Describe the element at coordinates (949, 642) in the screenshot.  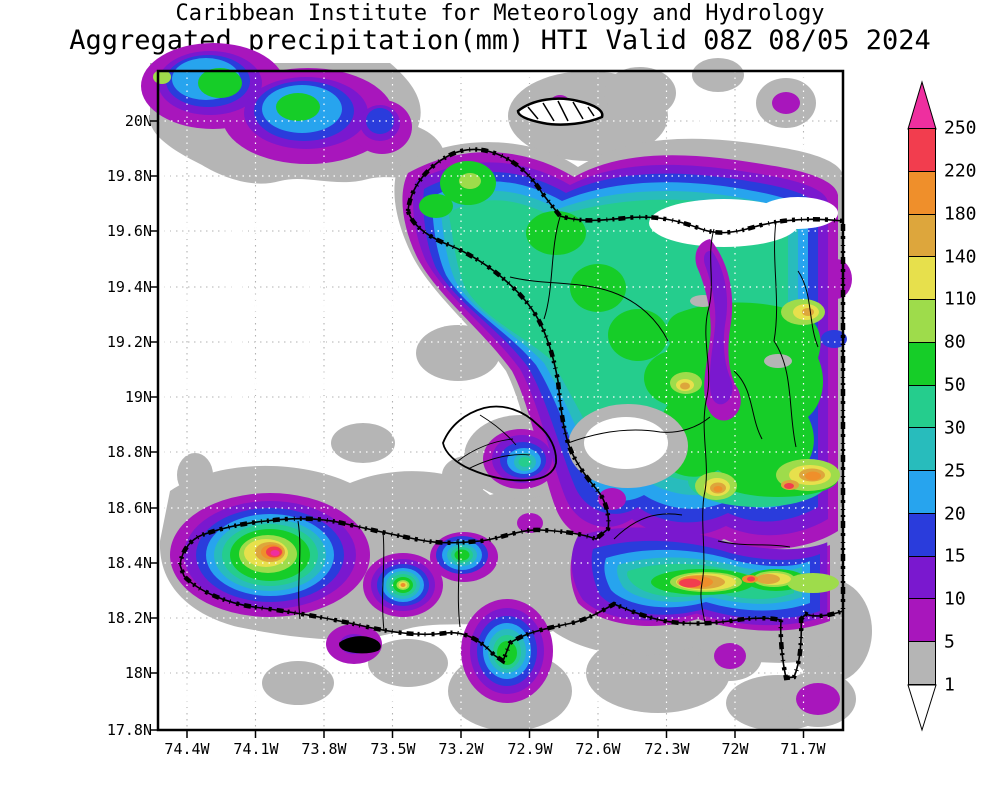
I see `colorbar-label-5: 5` at that location.